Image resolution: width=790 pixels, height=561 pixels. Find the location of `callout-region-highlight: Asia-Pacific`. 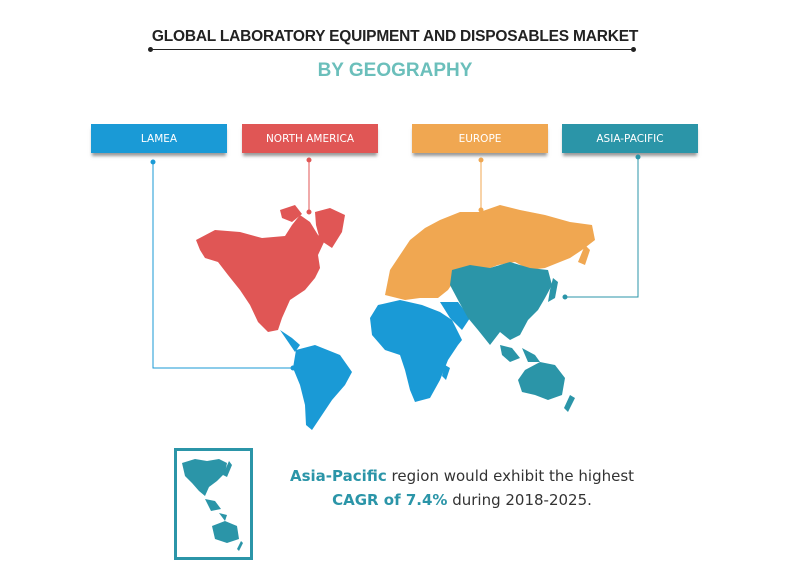

callout-region-highlight: Asia-Pacific is located at coordinates (338, 476).